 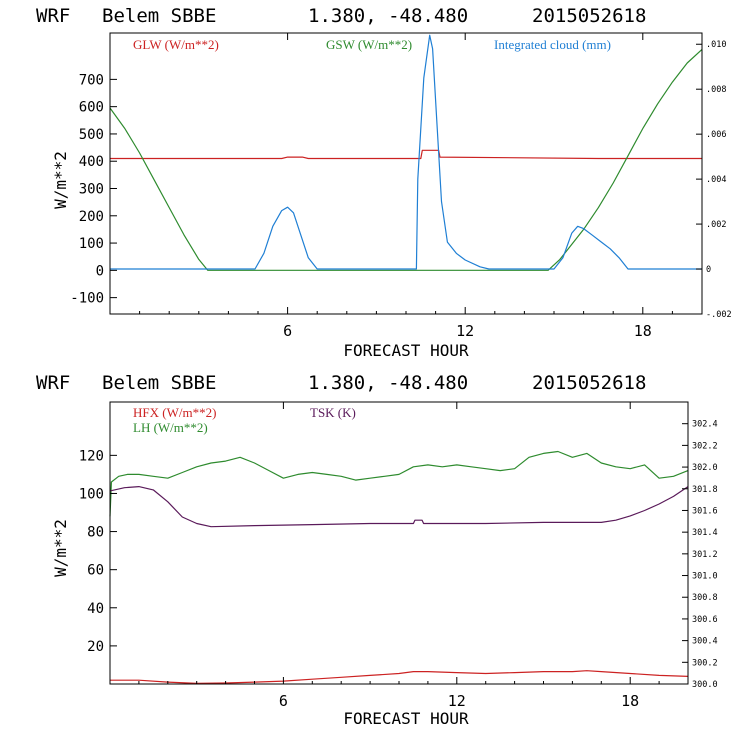 I want to click on bot-y2-tick-label: 301.8, so click(x=705, y=490).